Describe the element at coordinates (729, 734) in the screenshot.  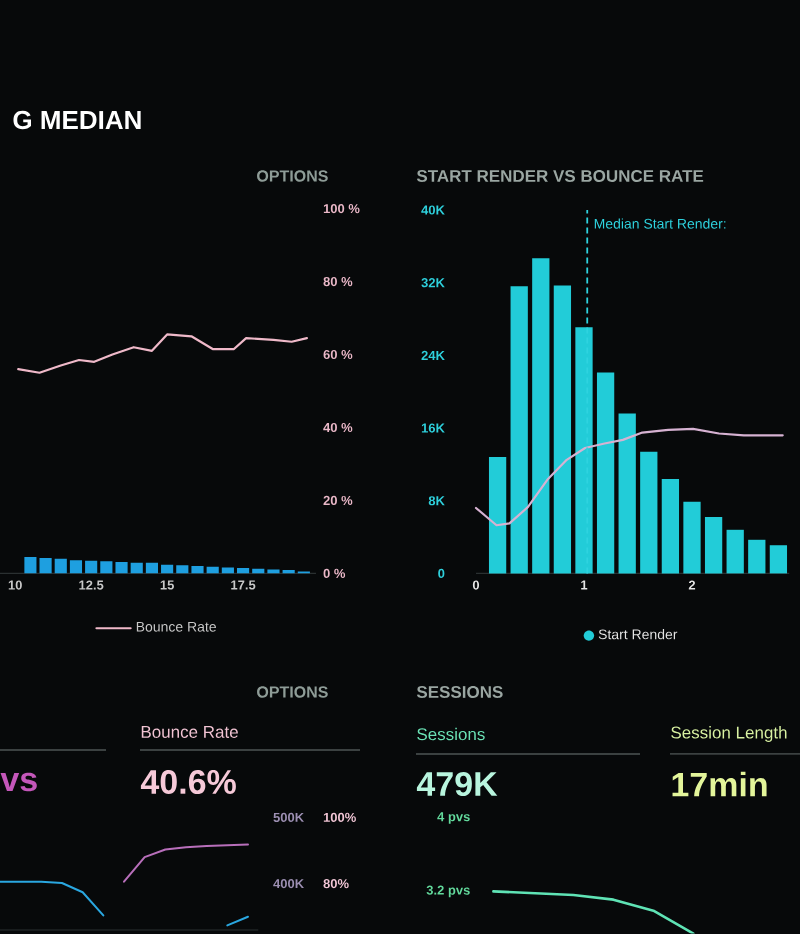
I see `text: Session Length` at that location.